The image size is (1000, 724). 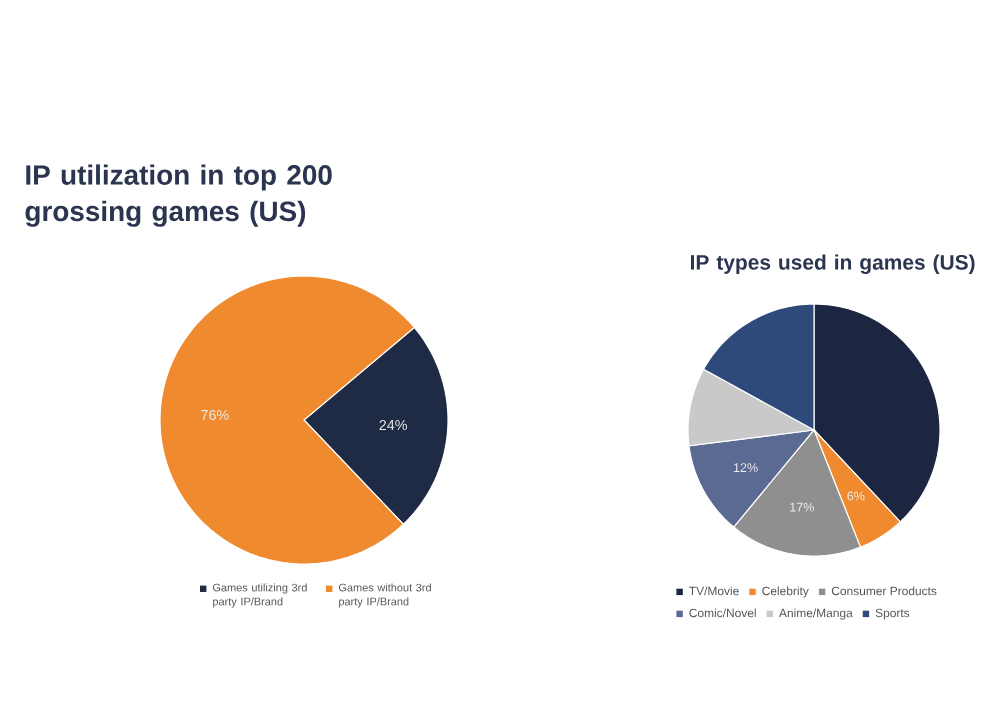 What do you see at coordinates (833, 264) in the screenshot?
I see `chart-title: IP types used in games (US)` at bounding box center [833, 264].